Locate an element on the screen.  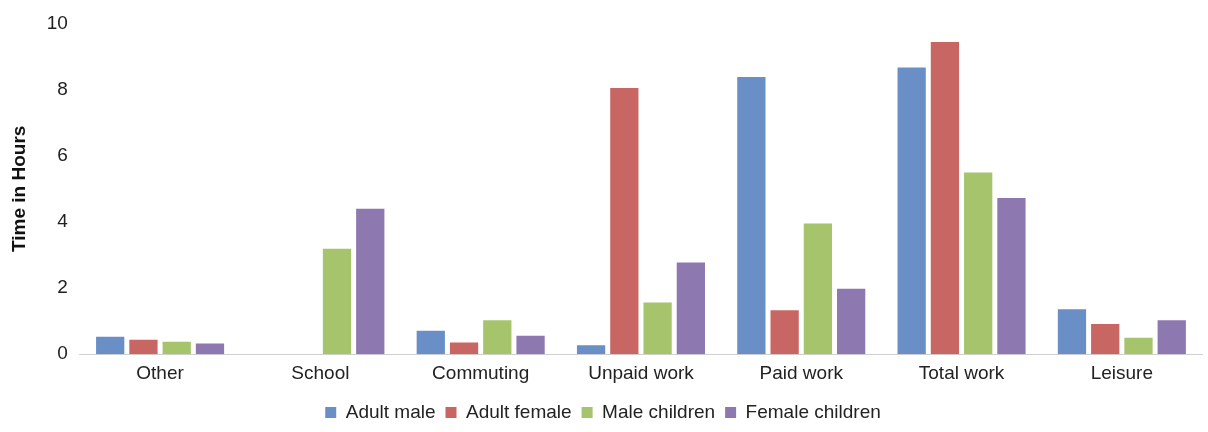
legend-label: Adult male is located at coordinates (390, 411).